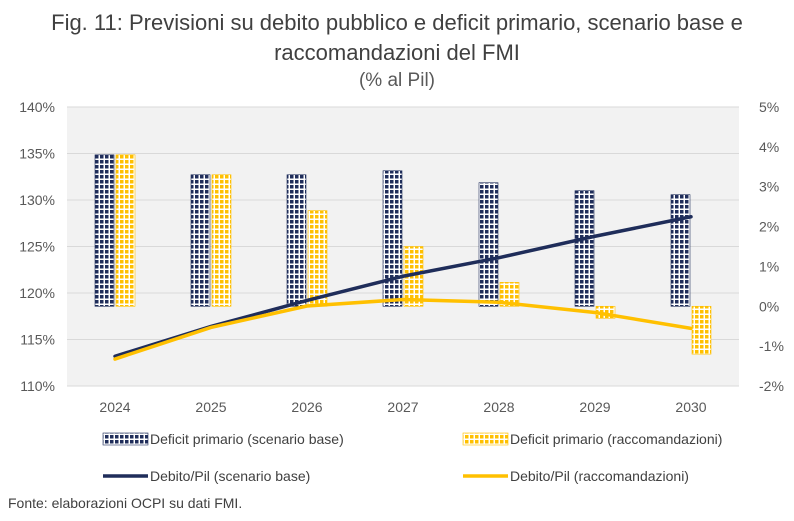 The width and height of the screenshot is (794, 521). Describe the element at coordinates (594, 407) in the screenshot. I see `x-axis-tick-label: 2029` at that location.